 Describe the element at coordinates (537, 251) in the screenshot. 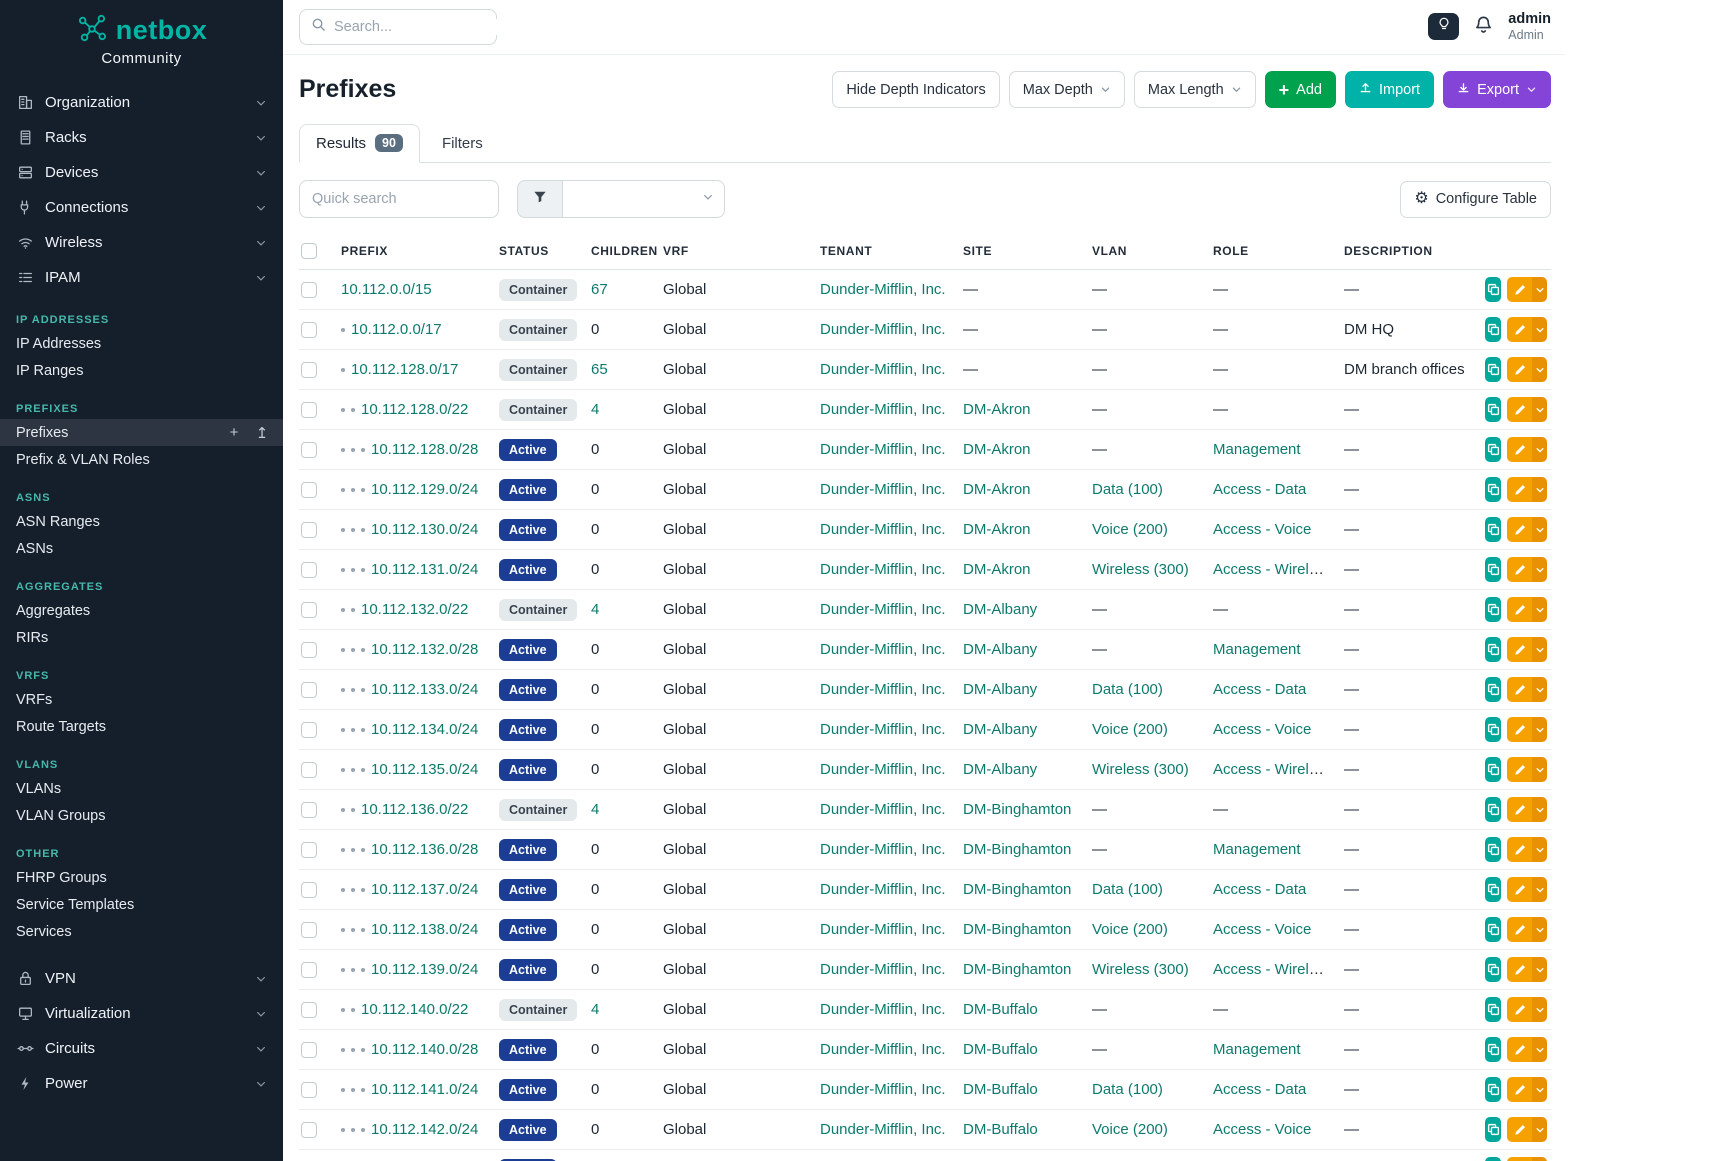

I see `column-header-status: Status` at that location.